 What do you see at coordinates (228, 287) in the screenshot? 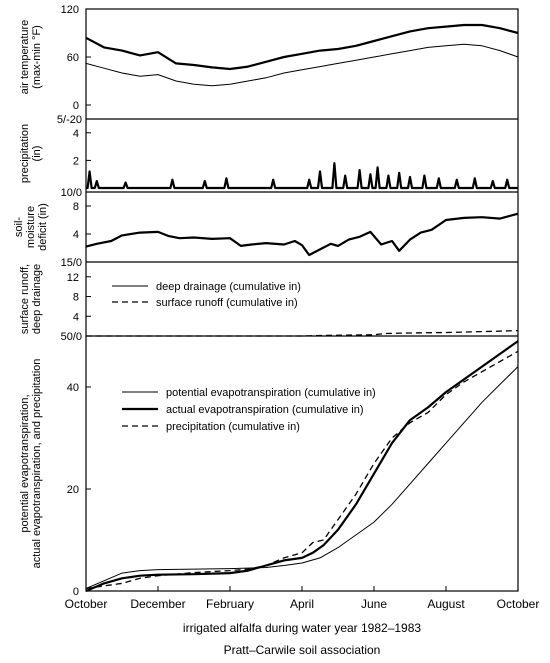
I see `legend-label: deep drainage (cumulative in)` at bounding box center [228, 287].